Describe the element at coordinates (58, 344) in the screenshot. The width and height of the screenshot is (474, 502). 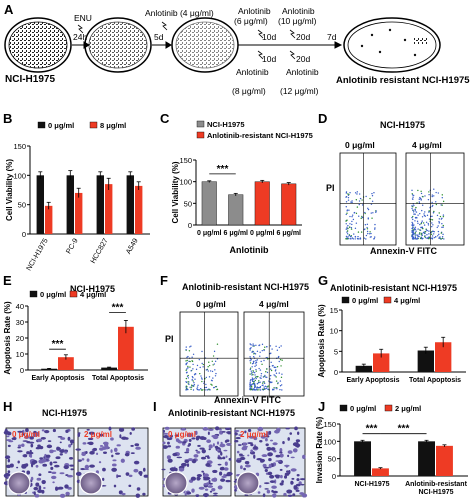
I see `significance-label: ***` at that location.